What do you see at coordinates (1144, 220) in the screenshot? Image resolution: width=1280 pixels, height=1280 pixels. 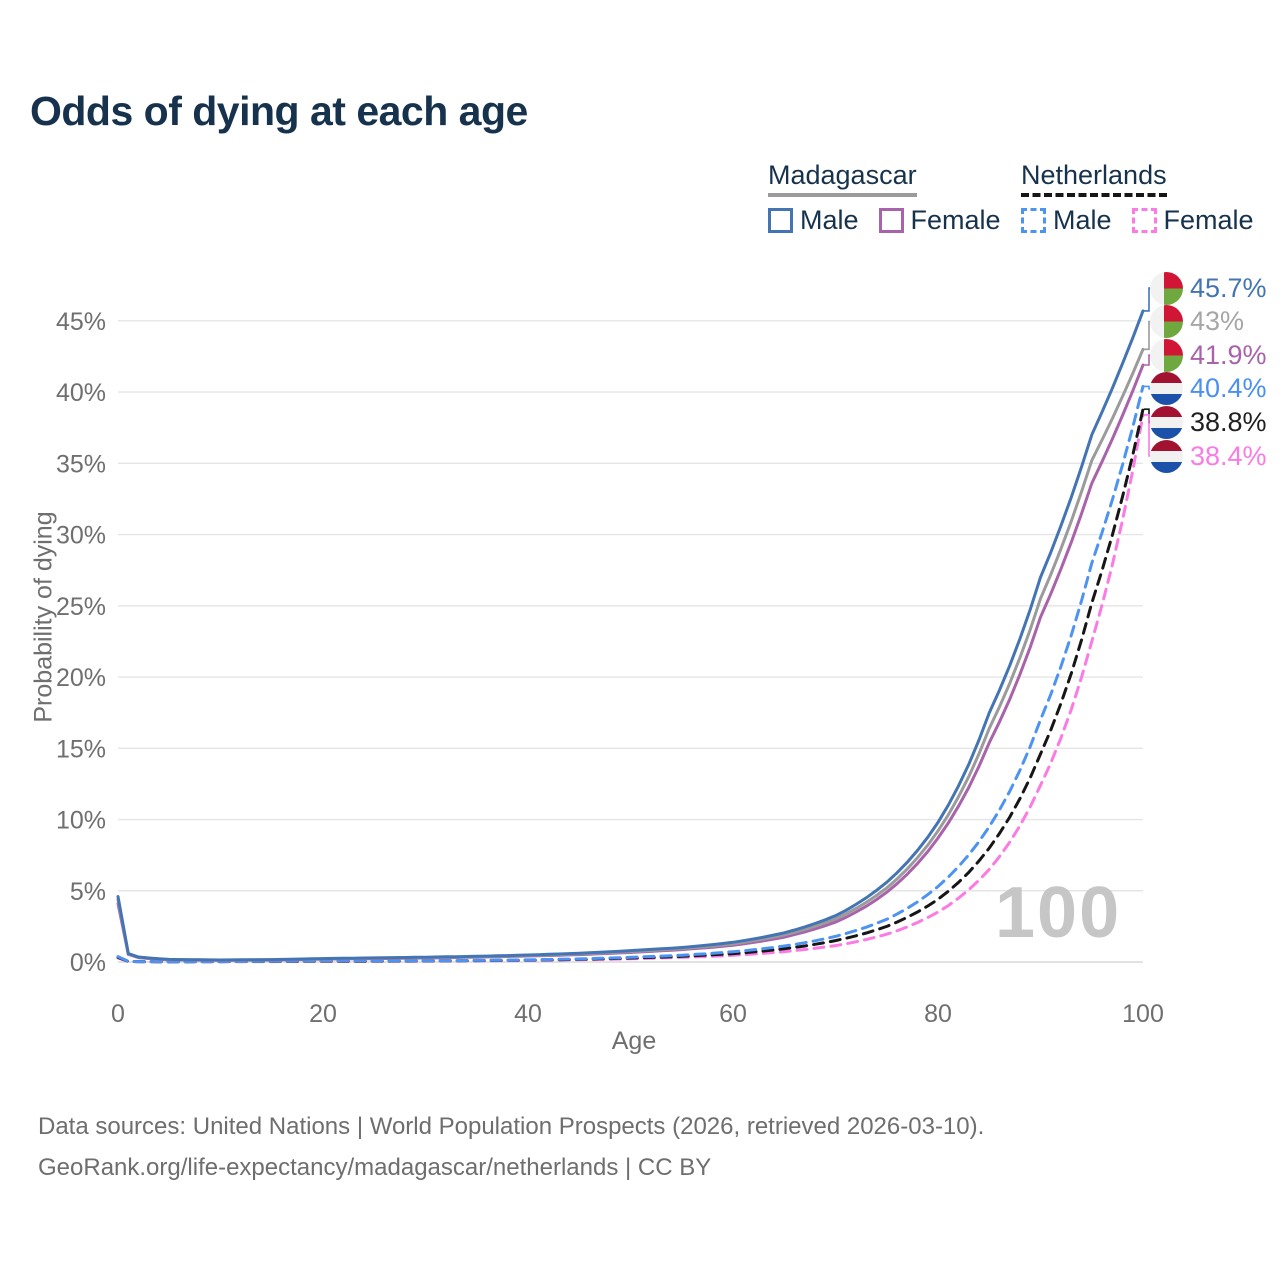 I see `legend-swatch-netherlands-female` at bounding box center [1144, 220].